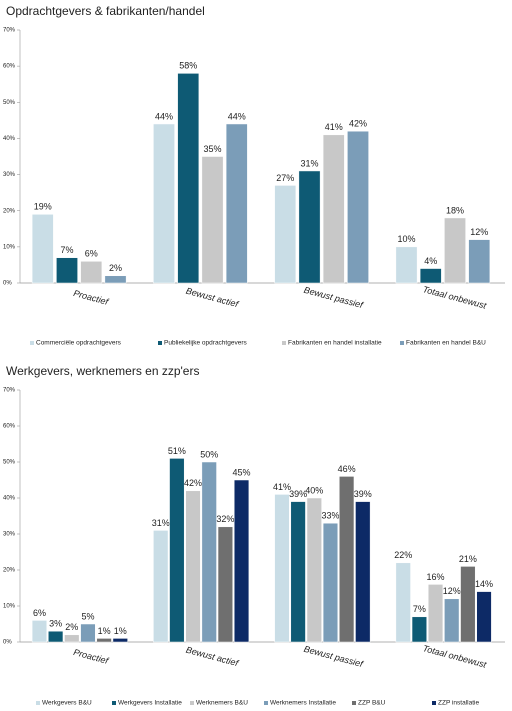 The image size is (512, 711). Describe the element at coordinates (150, 703) in the screenshot. I see `legend-label: Werkgevers Installatie` at that location.